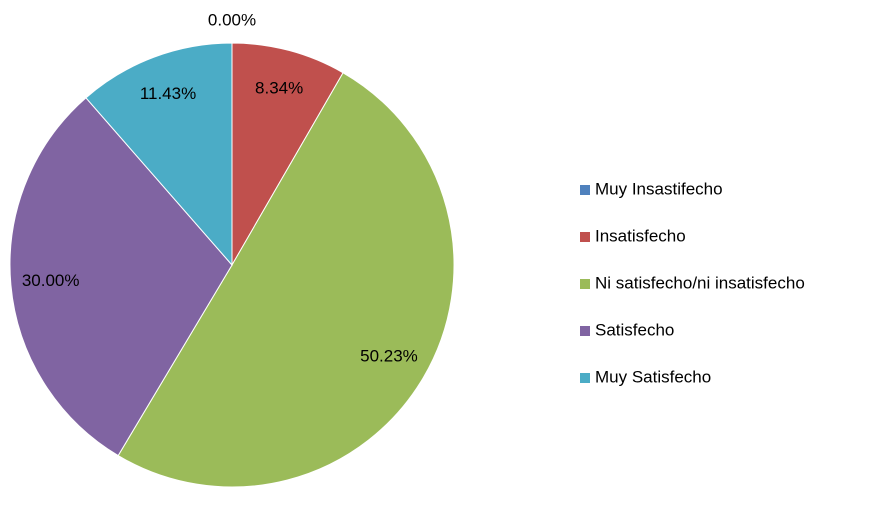 The image size is (893, 523). Describe the element at coordinates (640, 235) in the screenshot. I see `legend-label: Insatisfecho` at that location.